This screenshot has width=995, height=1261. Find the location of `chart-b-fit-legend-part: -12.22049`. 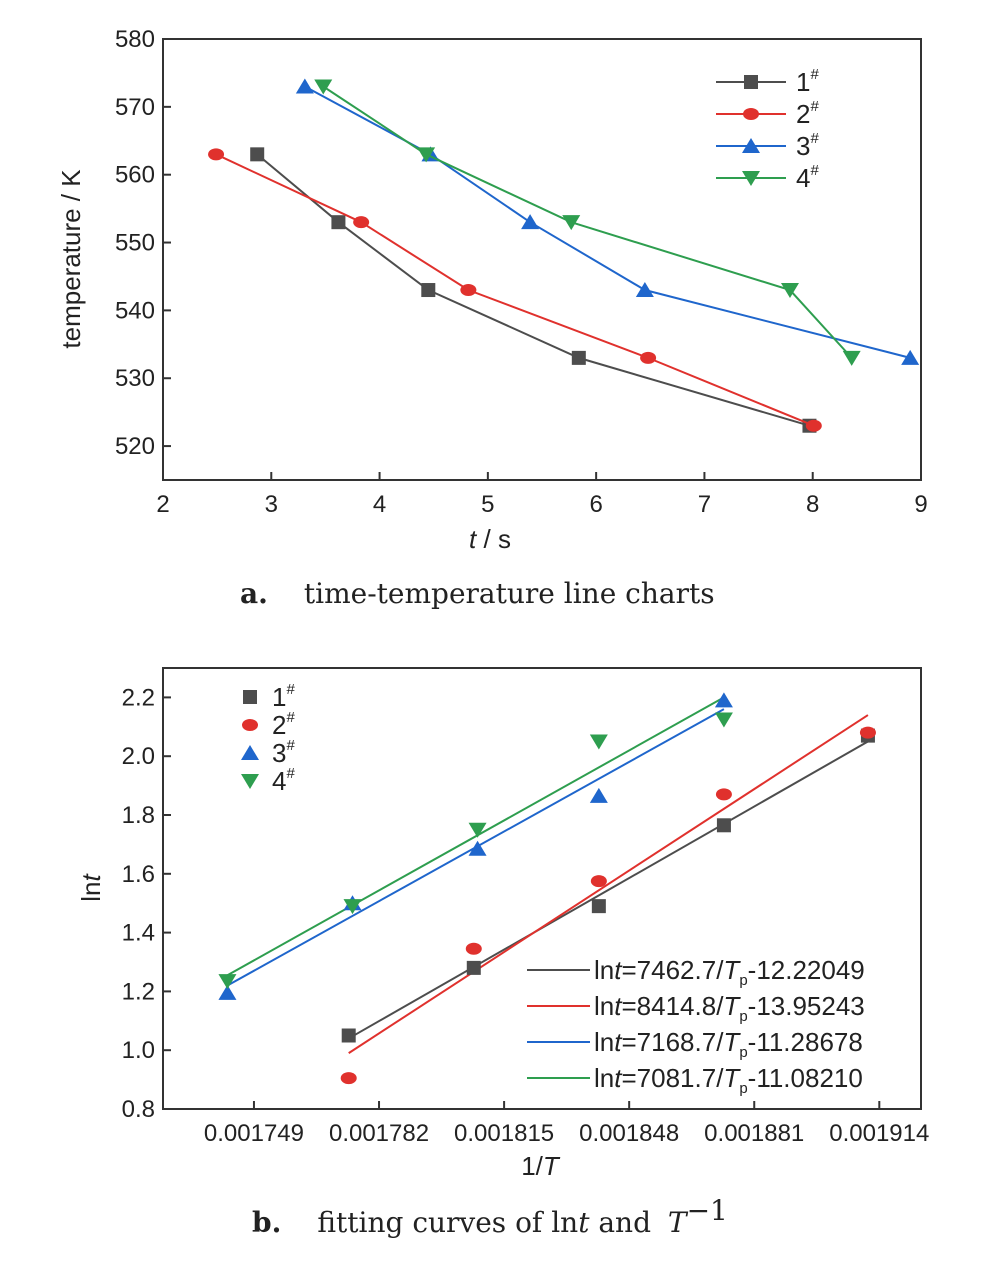

chart-b-fit-legend-part: -12.22049 is located at coordinates (806, 970).